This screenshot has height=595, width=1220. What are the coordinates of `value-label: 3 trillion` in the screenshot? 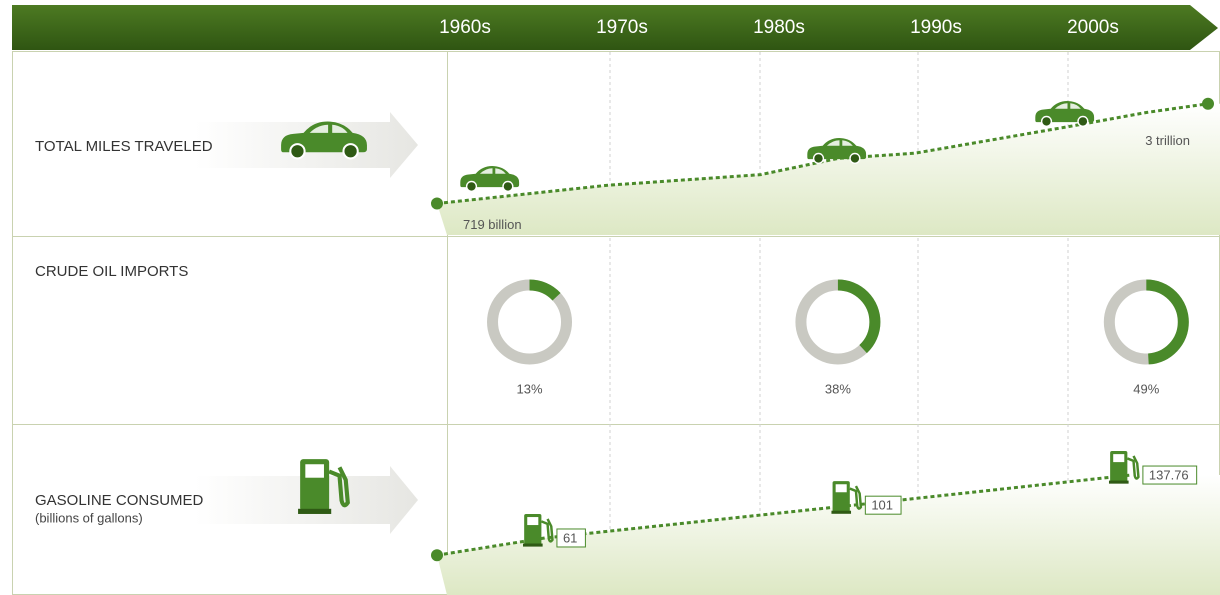 It's located at (1167, 140).